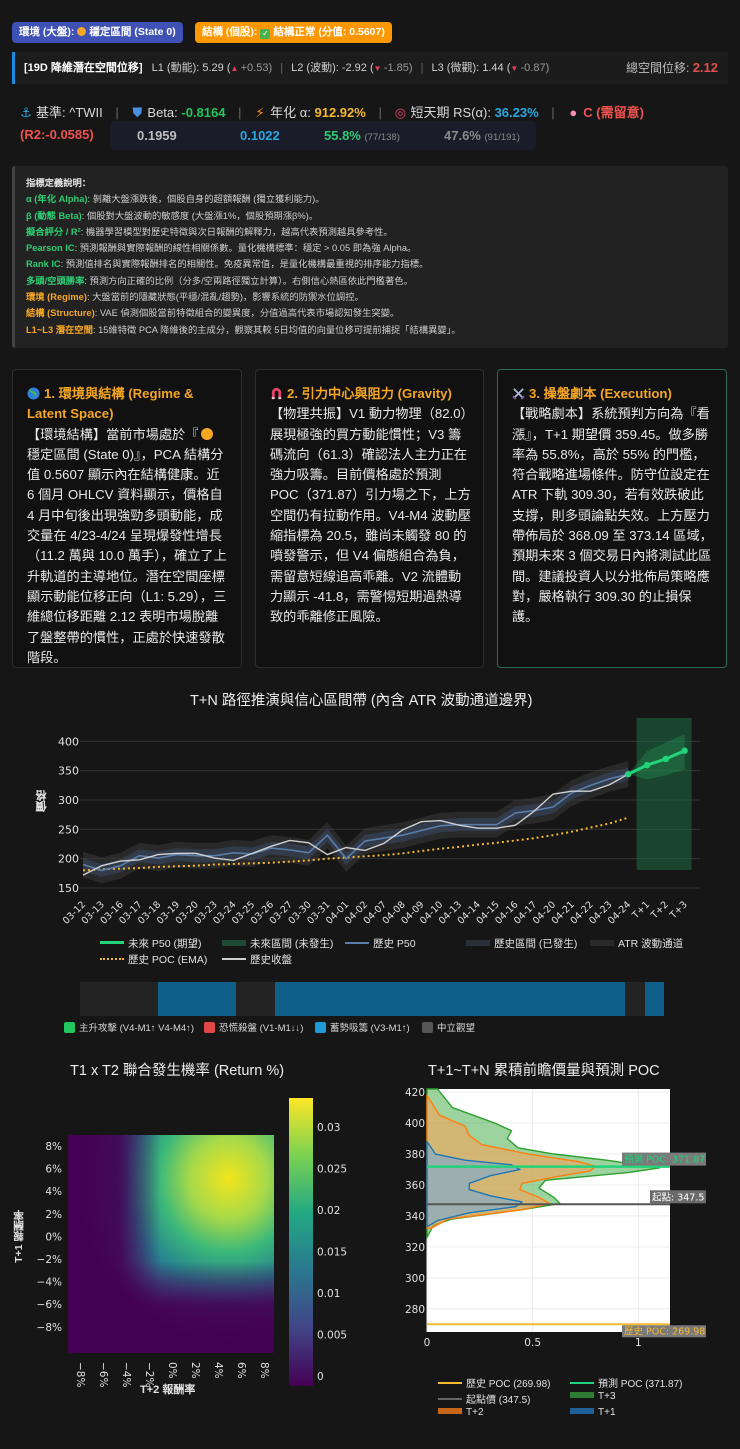  Describe the element at coordinates (380, 943) in the screenshot. I see `legend-hist-p50: 歷史 P50` at that location.